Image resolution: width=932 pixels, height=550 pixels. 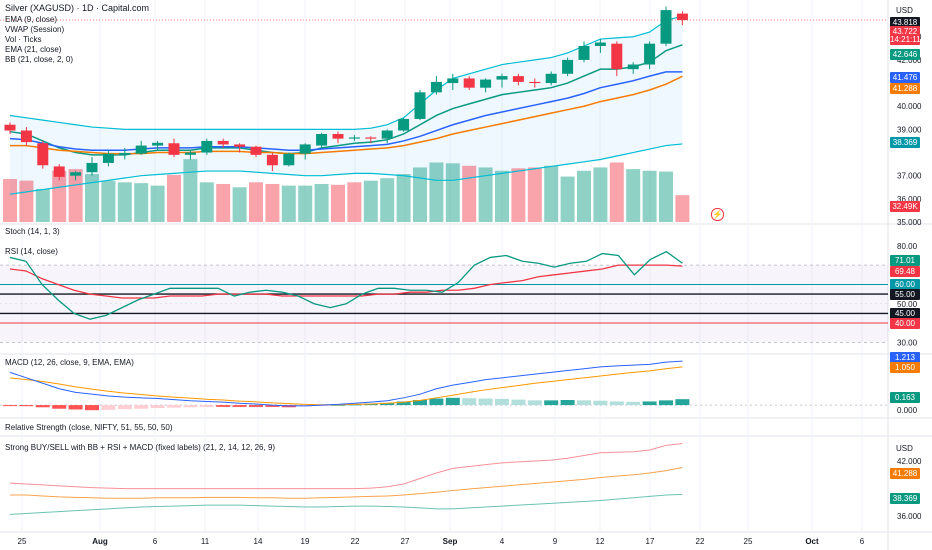 I want to click on strong-axis-tick: 36.000, so click(x=909, y=516).